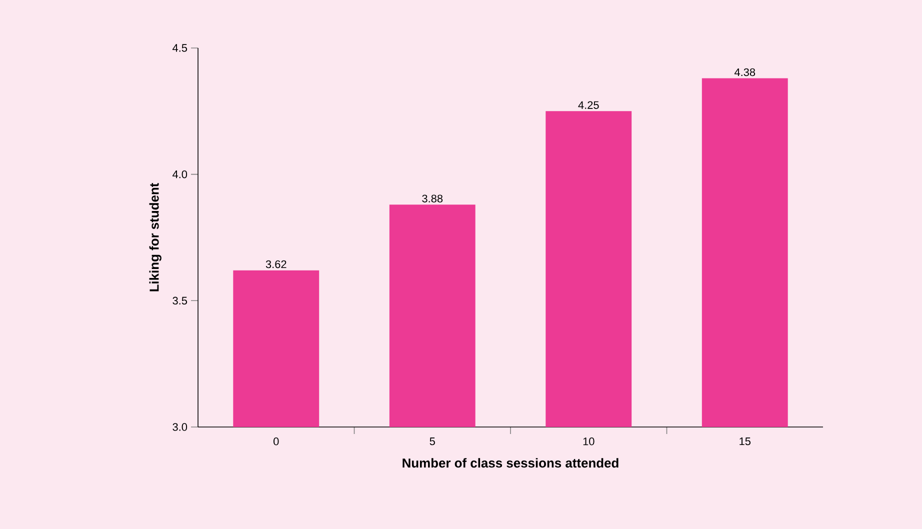  I want to click on y-axis-title: Liking for student, so click(155, 237).